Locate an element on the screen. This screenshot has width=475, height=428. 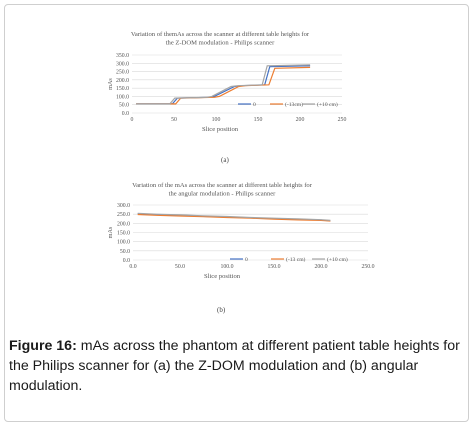
x-tick-label: 50 is located at coordinates (174, 120).